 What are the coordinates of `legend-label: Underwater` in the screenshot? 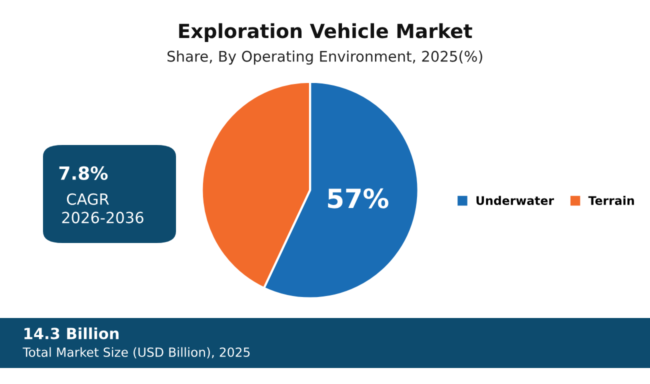 It's located at (515, 201).